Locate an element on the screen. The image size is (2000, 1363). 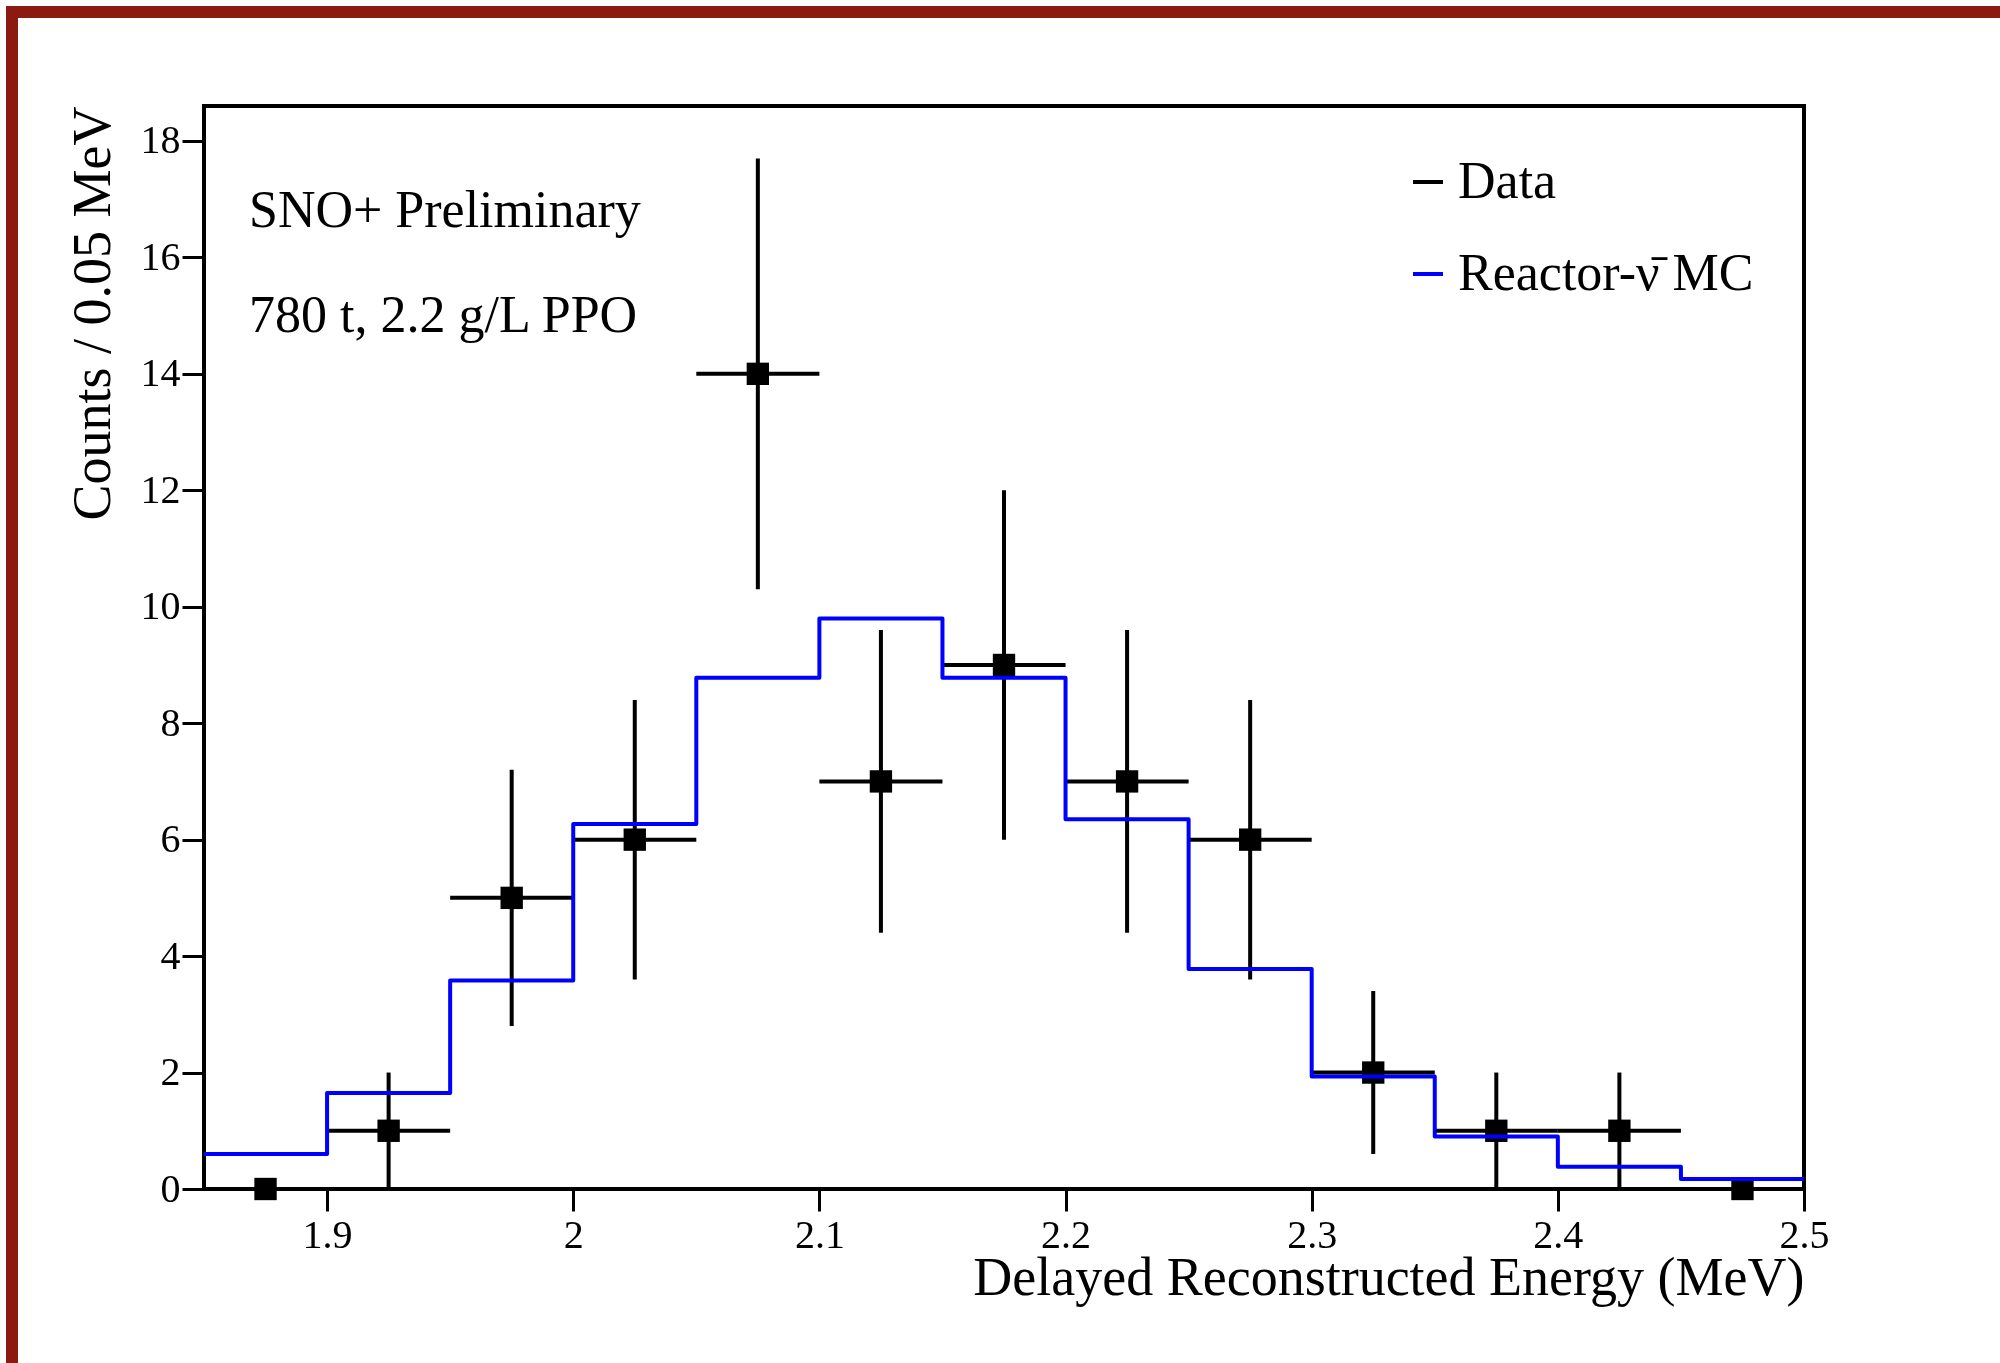
y-tick-label: 6 is located at coordinates (170, 839).